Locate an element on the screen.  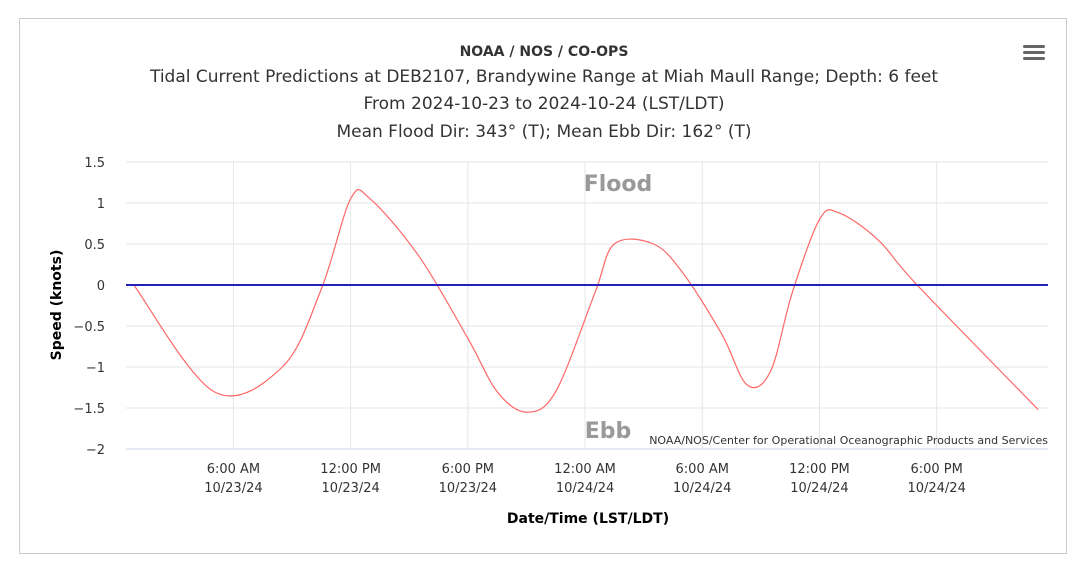
y-tick-label: −0.5 is located at coordinates (89, 327).